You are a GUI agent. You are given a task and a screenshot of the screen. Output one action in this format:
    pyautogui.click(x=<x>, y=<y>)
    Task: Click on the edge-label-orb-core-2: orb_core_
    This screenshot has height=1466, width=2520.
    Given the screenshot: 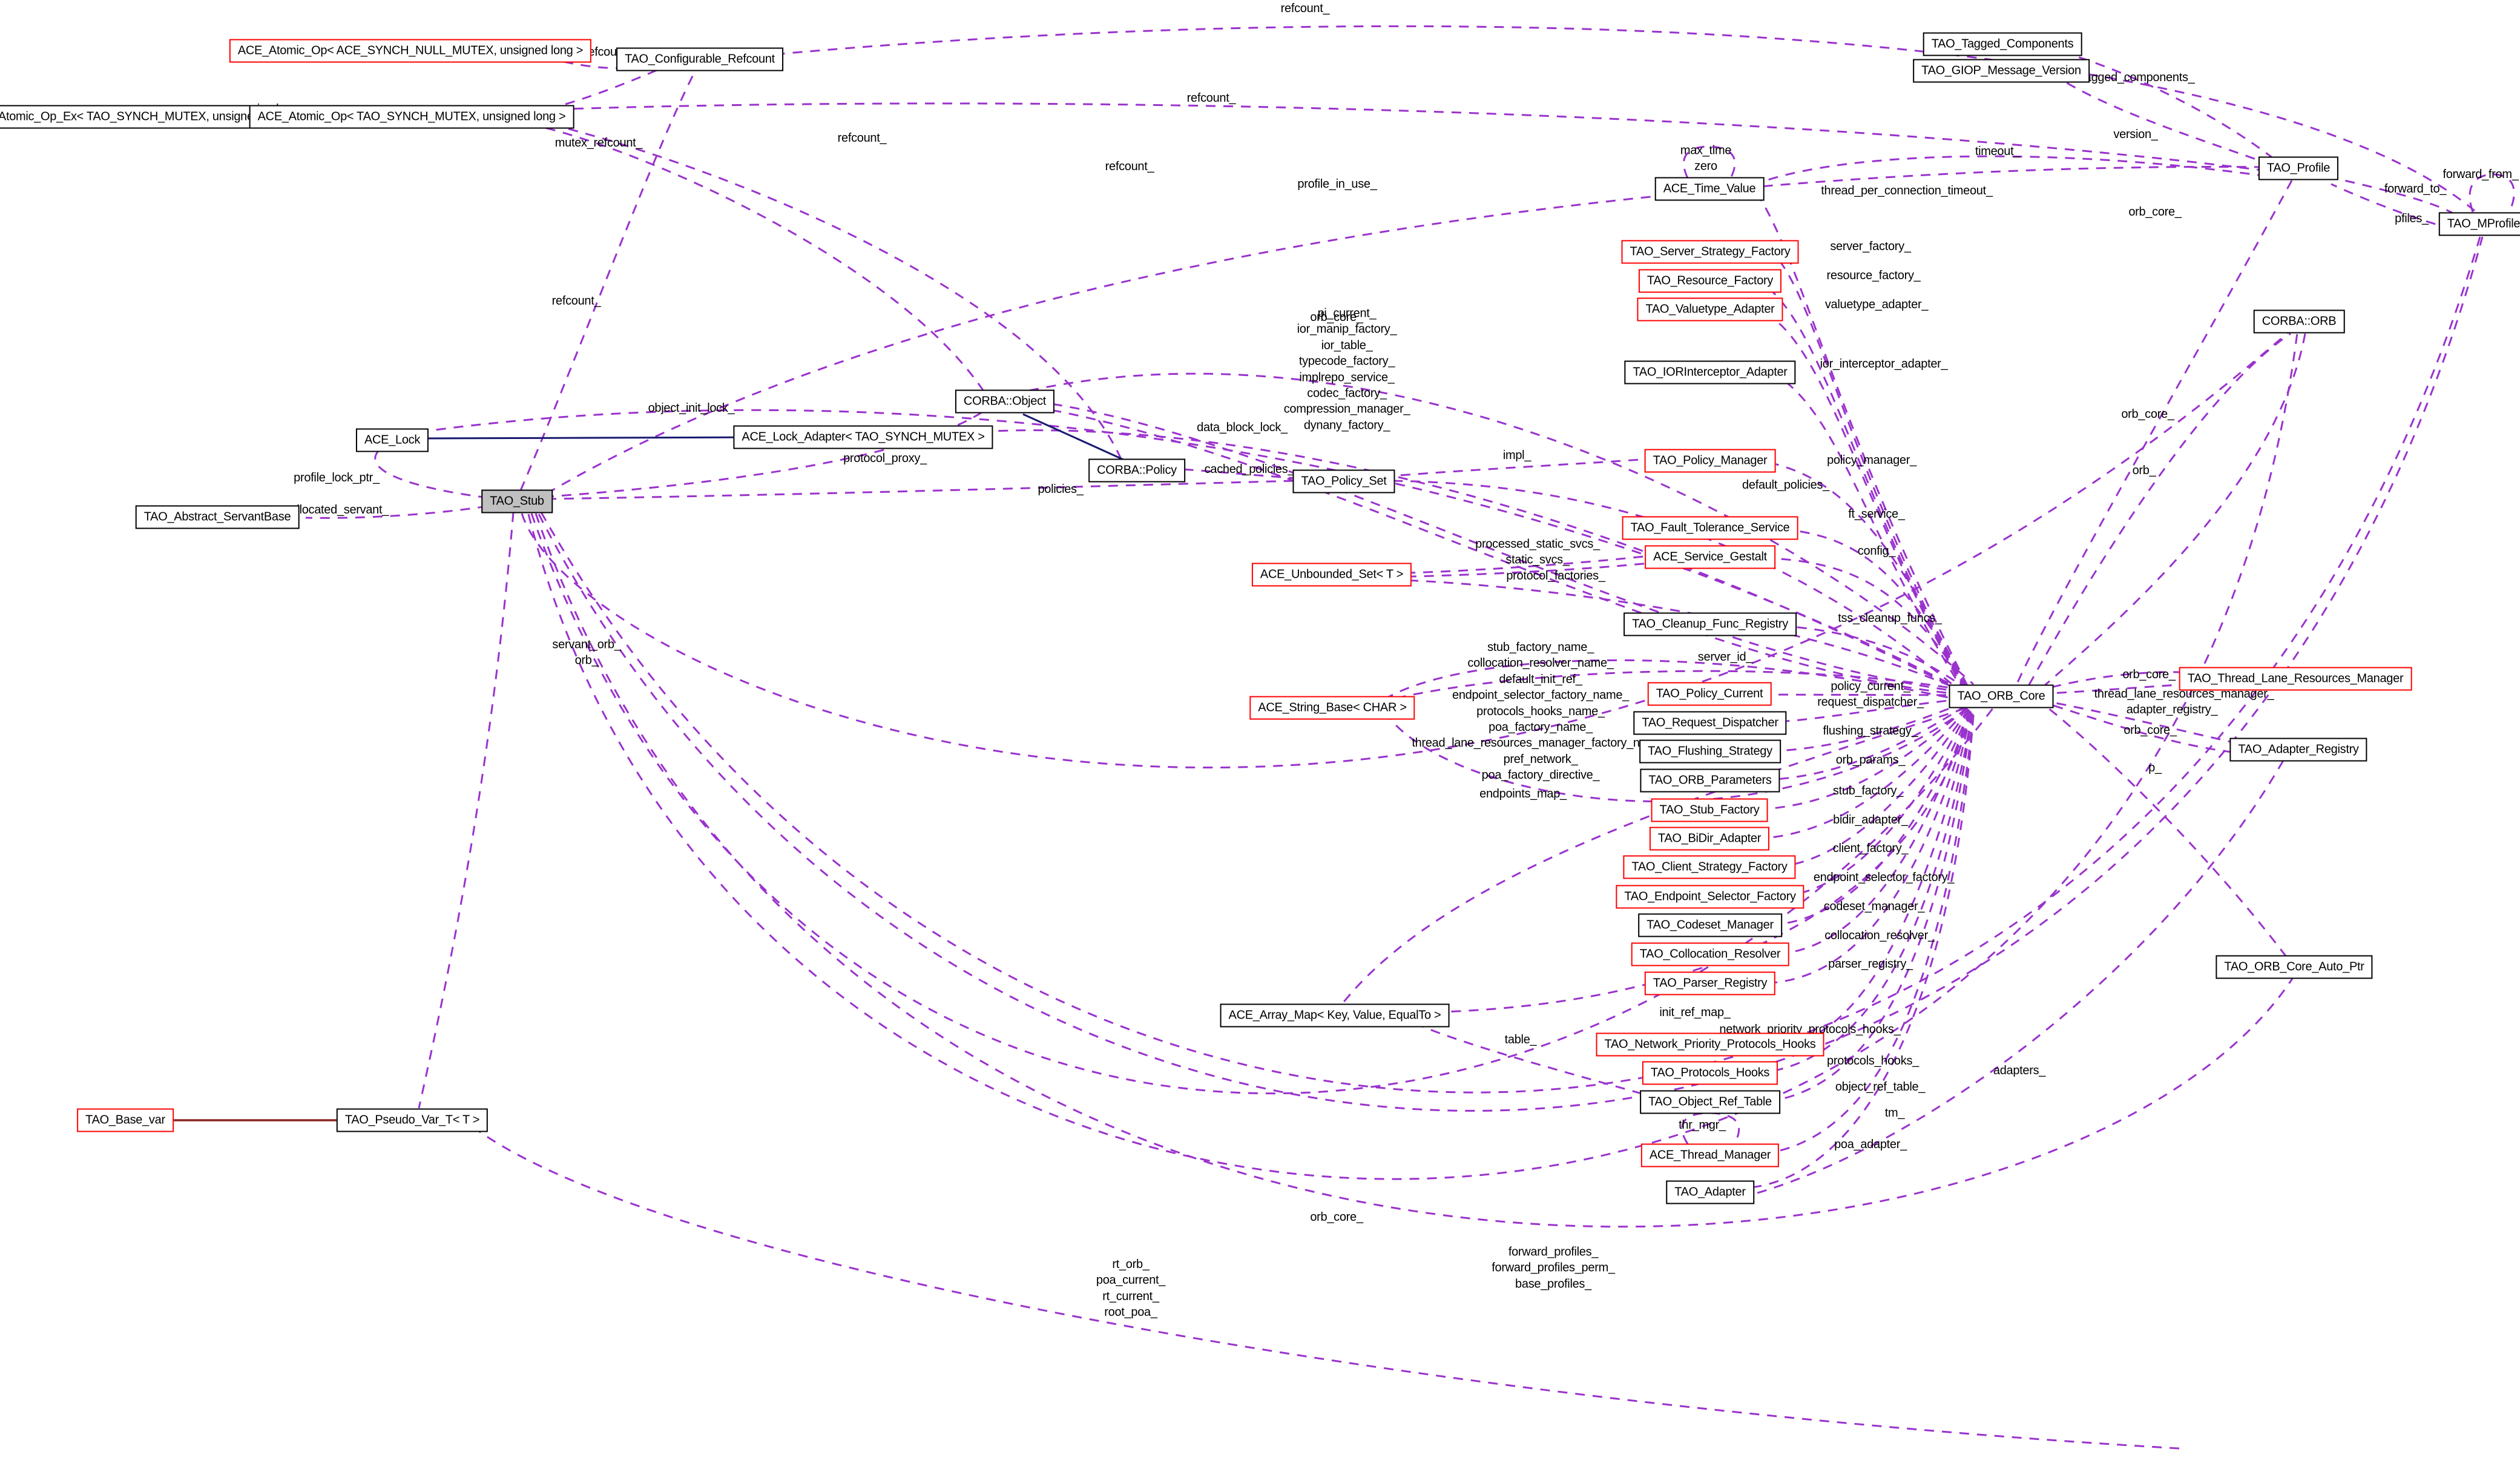 What is the action you would take?
    pyautogui.click(x=2147, y=414)
    